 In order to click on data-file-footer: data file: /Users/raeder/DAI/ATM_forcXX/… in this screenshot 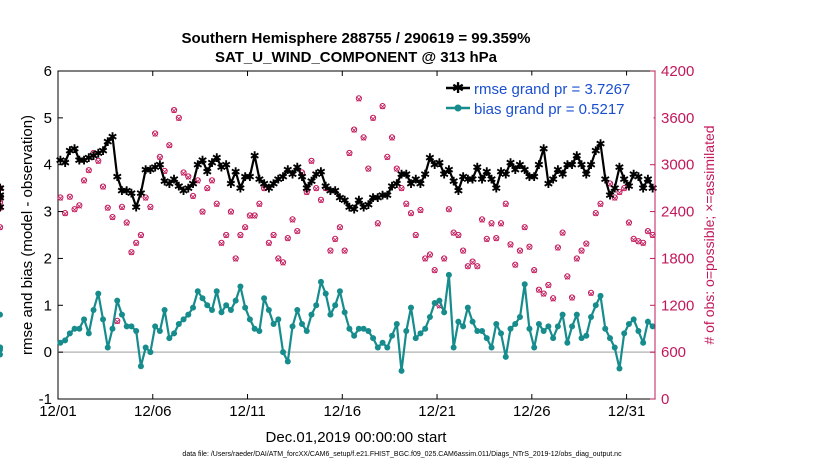, I will do `click(402, 454)`.